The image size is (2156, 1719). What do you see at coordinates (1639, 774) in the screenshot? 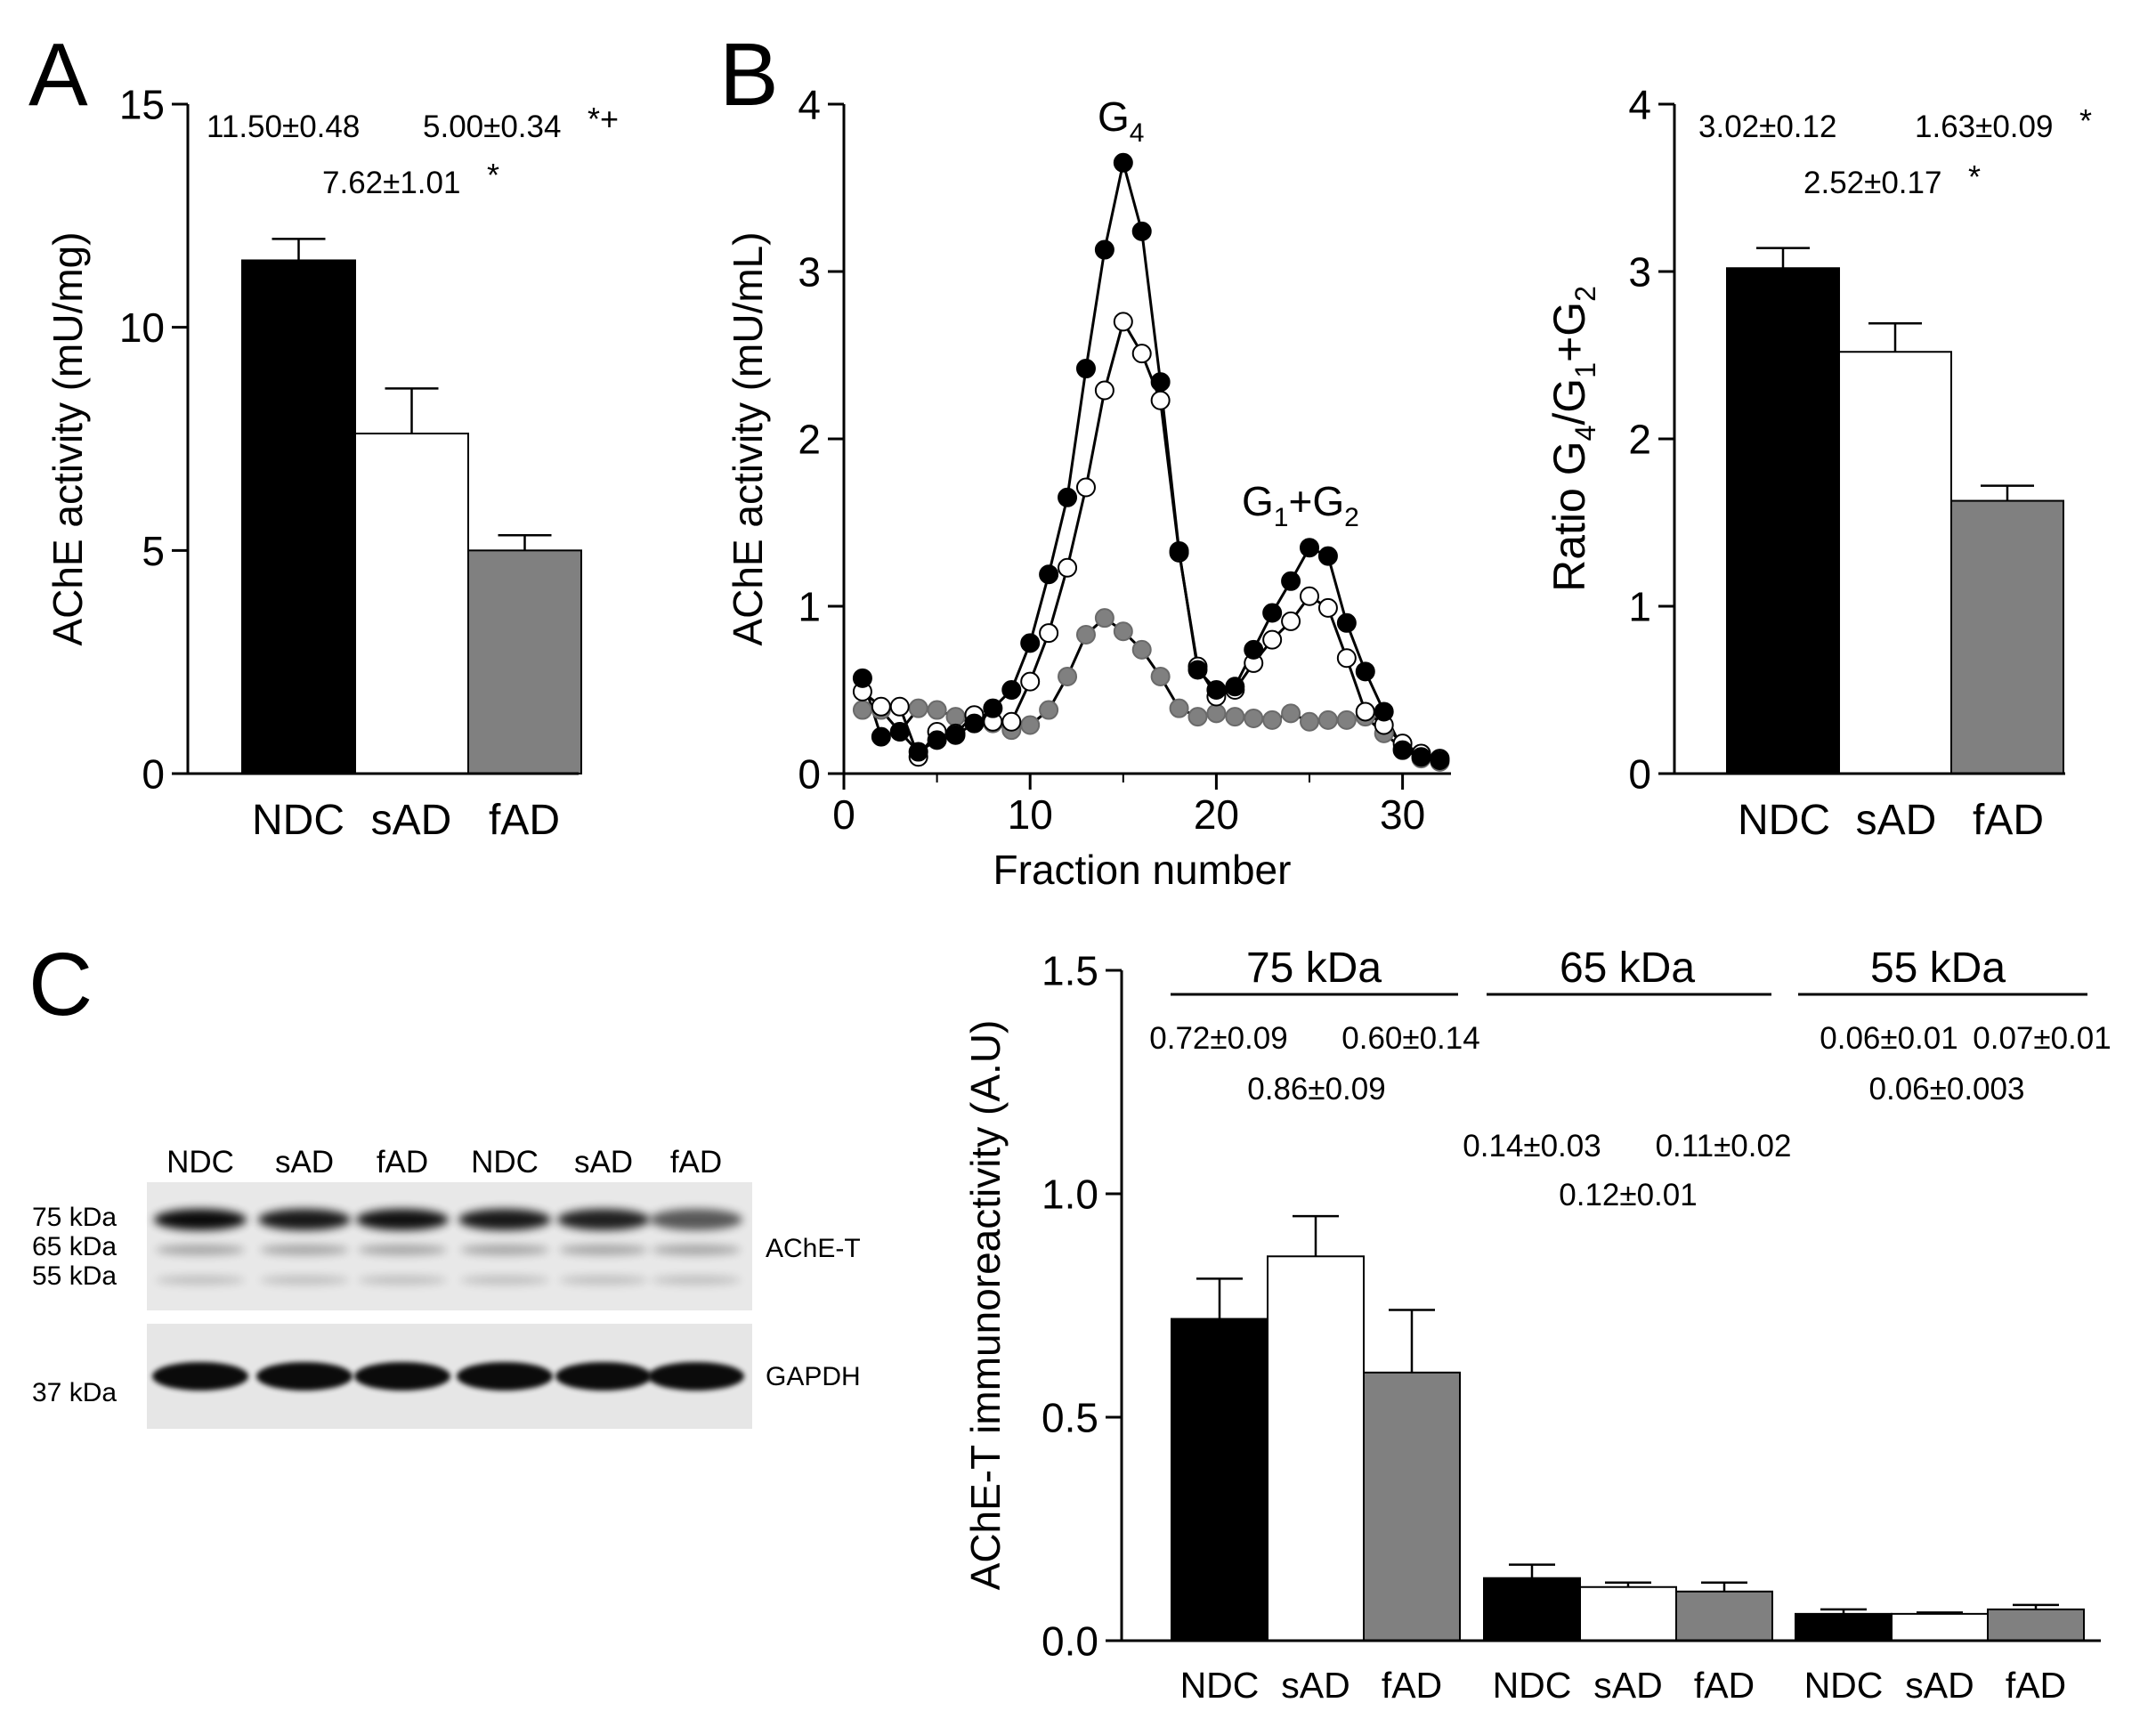
I see `chart-r-y-tick-label: 0` at bounding box center [1639, 774].